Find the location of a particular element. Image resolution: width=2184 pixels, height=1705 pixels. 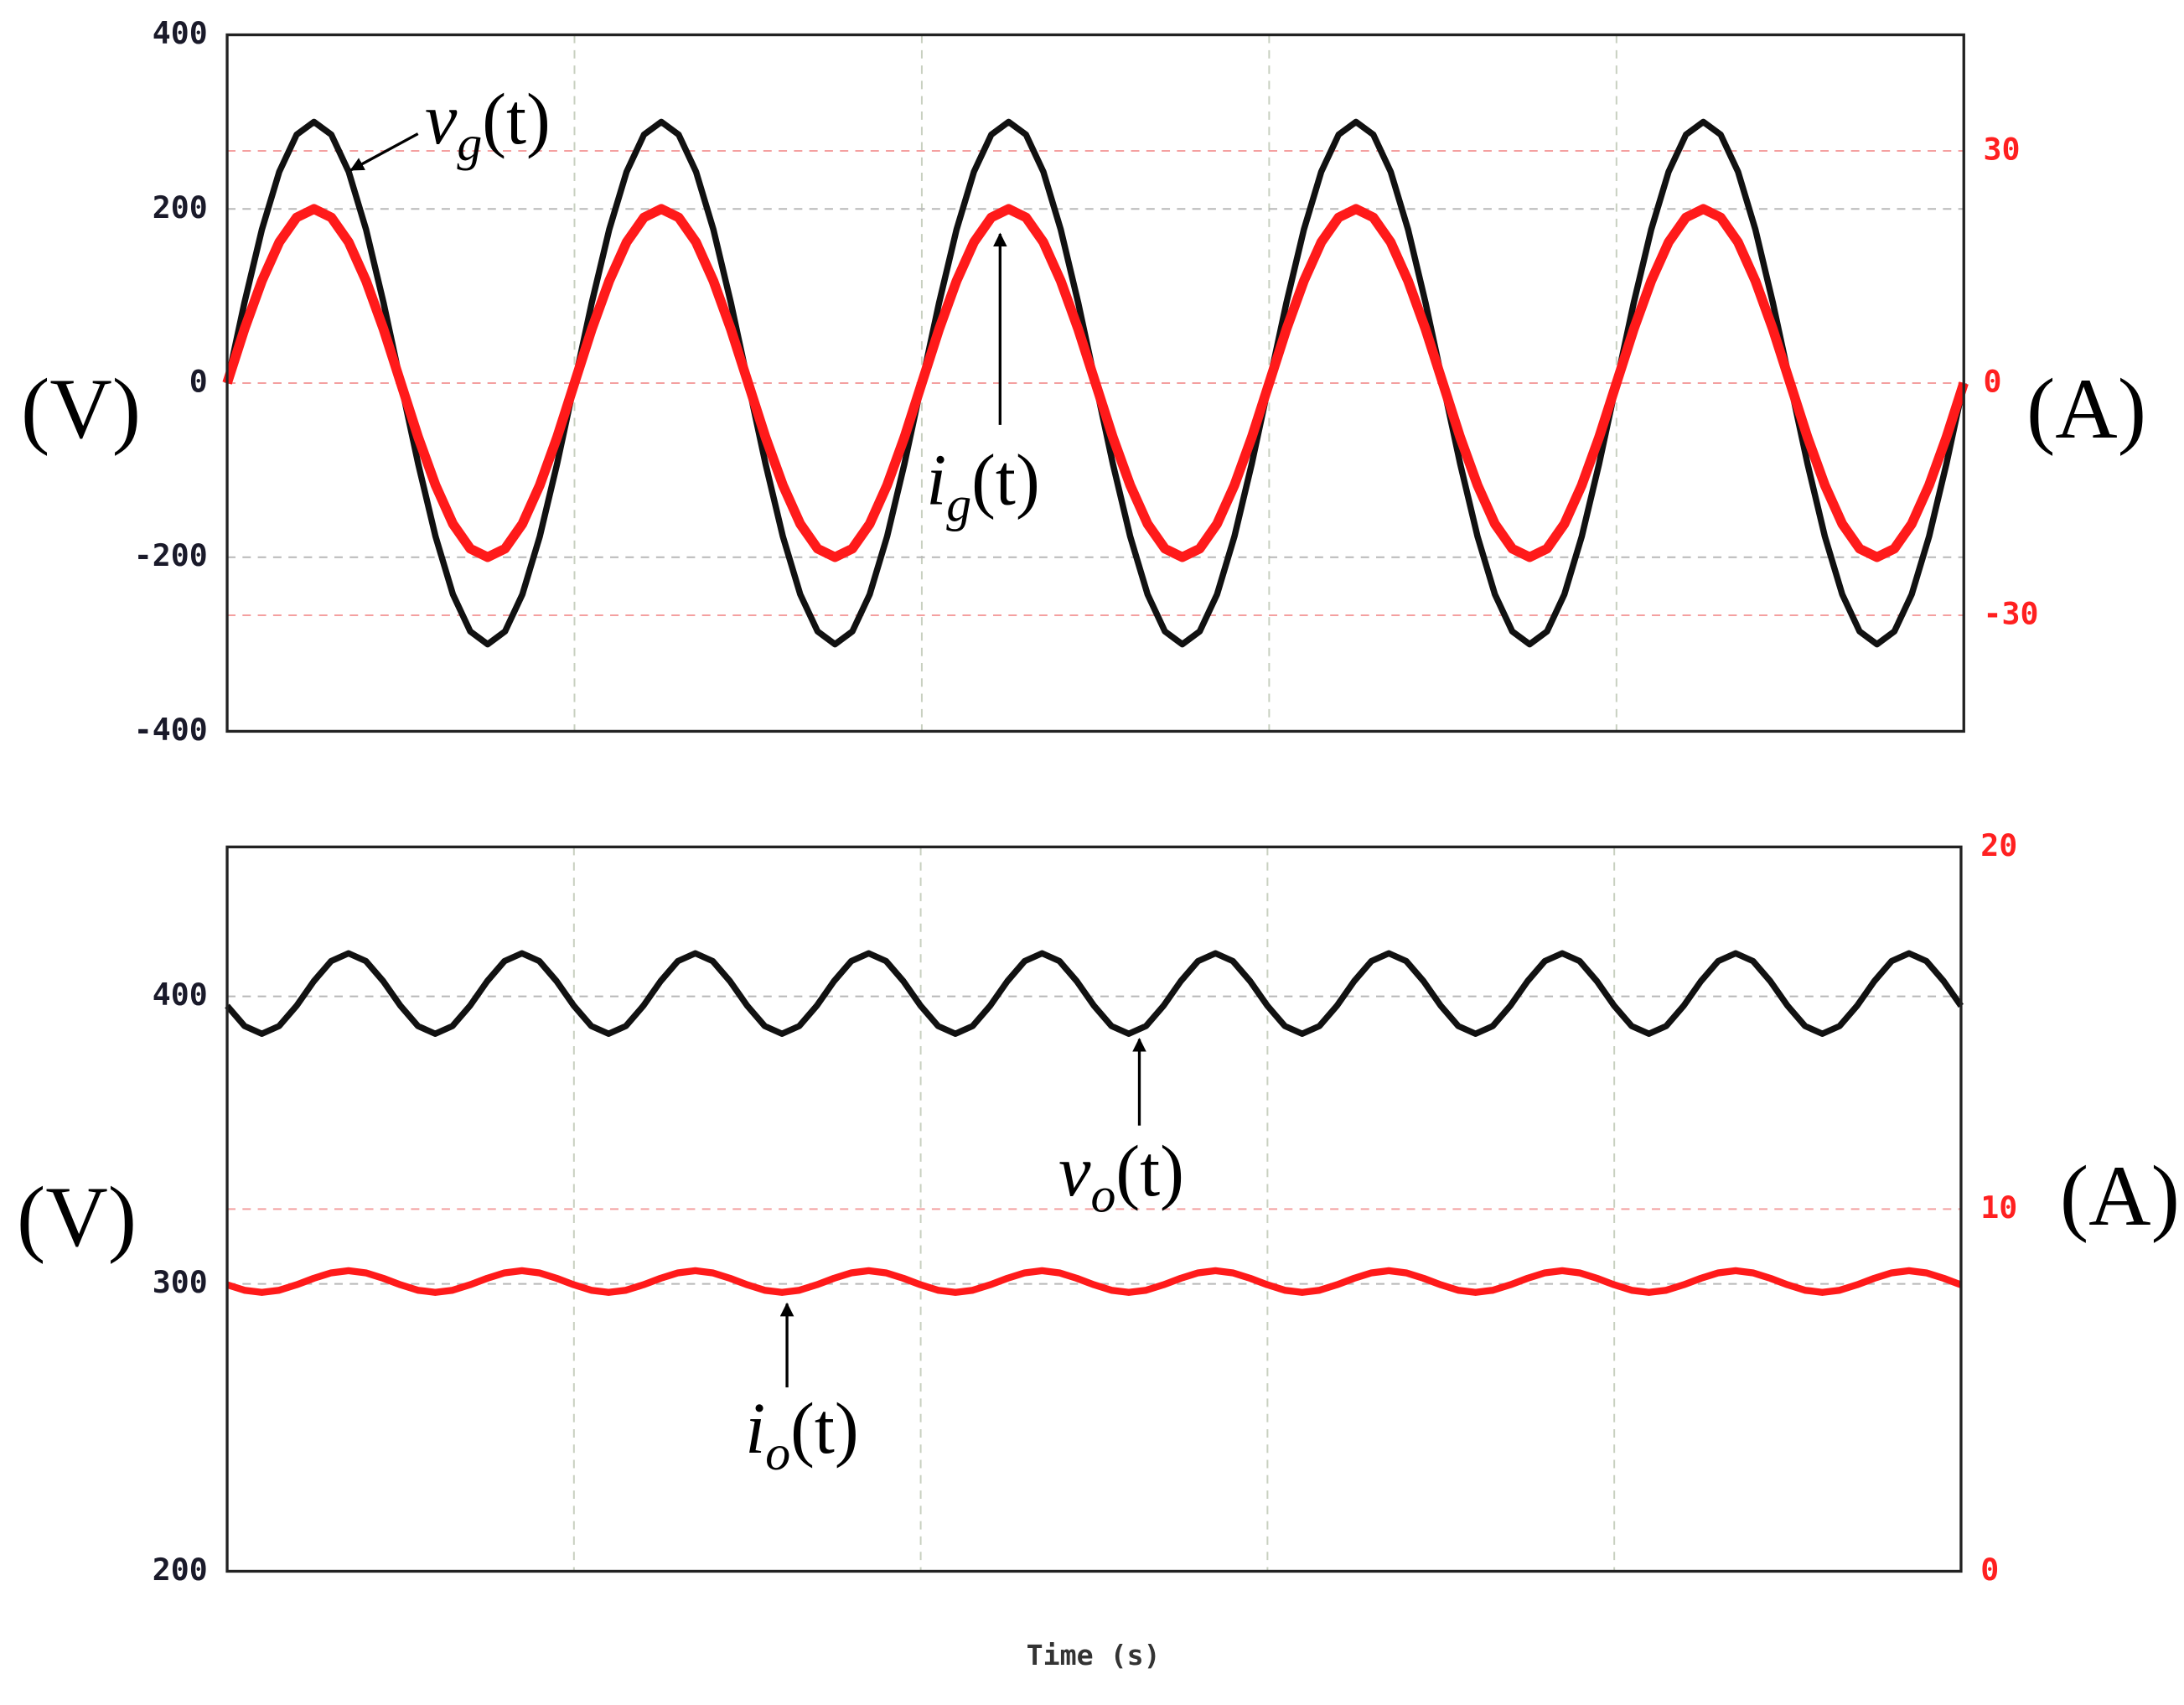

y2-tick-label: -30 is located at coordinates (2011, 613).